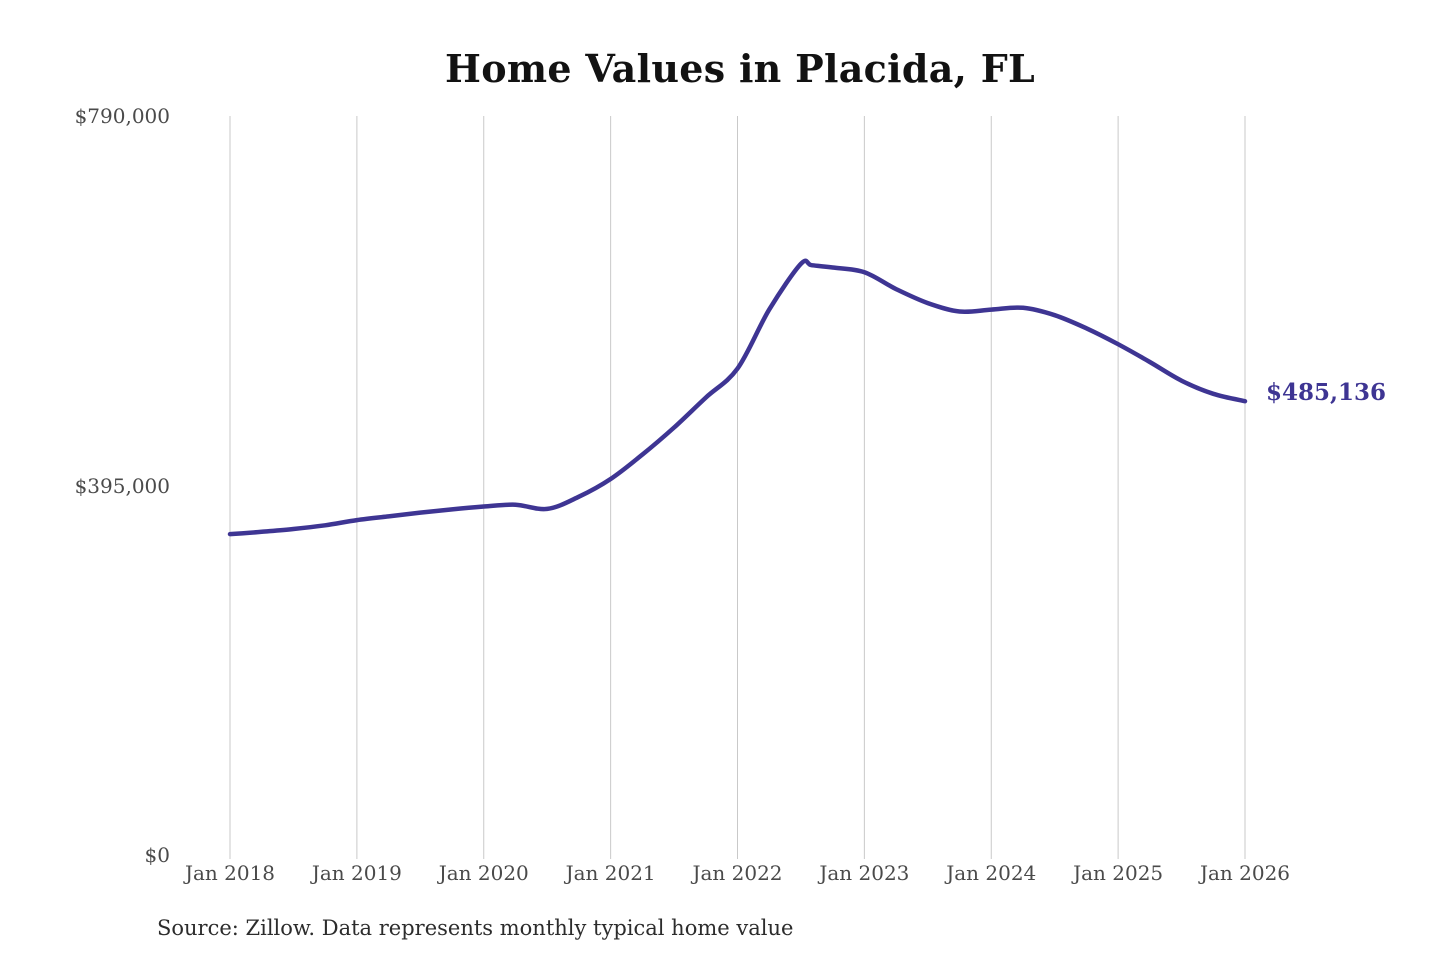 The height and width of the screenshot is (960, 1440). What do you see at coordinates (864, 873) in the screenshot?
I see `x-tick-label: Jan 2023` at bounding box center [864, 873].